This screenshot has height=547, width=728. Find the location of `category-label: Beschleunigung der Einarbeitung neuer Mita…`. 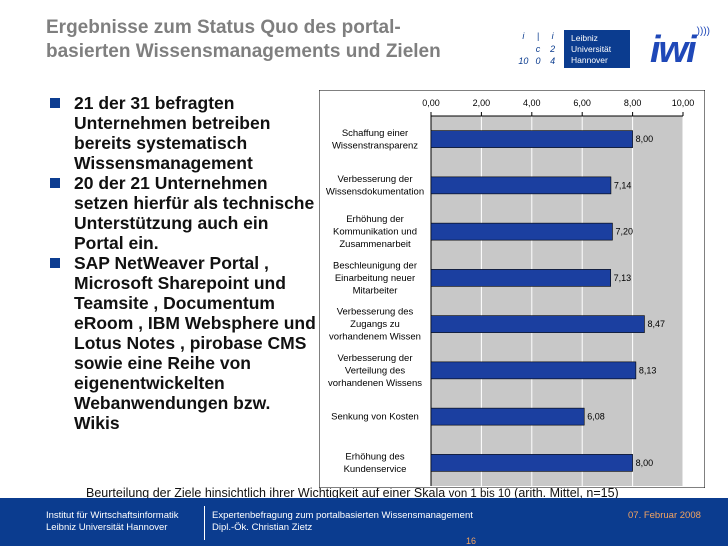

category-label: Beschleunigung der Einarbeitung neuer Mita… is located at coordinates (375, 278).